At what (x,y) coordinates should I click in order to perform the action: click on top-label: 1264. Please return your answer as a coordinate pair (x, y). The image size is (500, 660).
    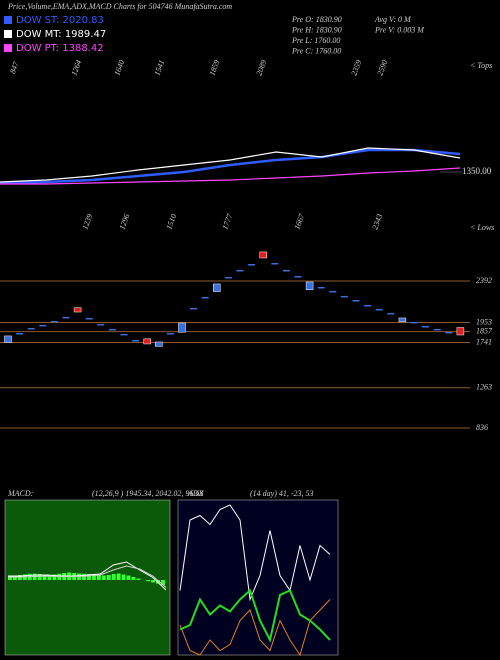
    Looking at the image, I should click on (76, 68).